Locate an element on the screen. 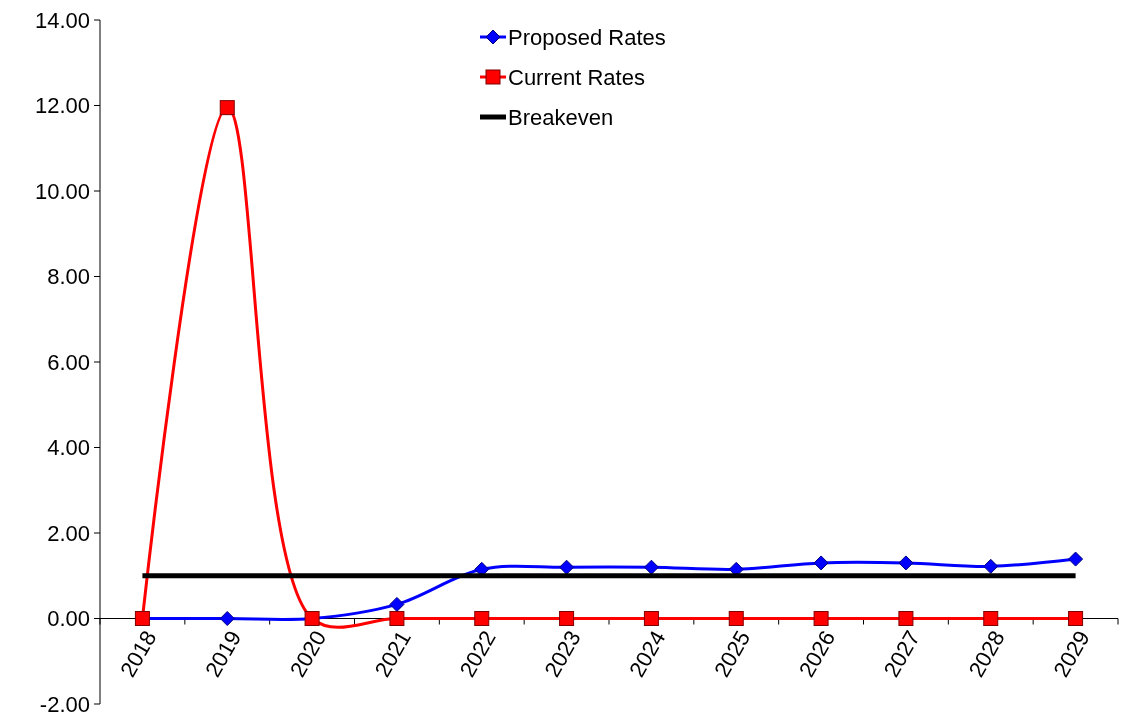 The image size is (1127, 721). y-tick-label: 6.00 is located at coordinates (68, 362).